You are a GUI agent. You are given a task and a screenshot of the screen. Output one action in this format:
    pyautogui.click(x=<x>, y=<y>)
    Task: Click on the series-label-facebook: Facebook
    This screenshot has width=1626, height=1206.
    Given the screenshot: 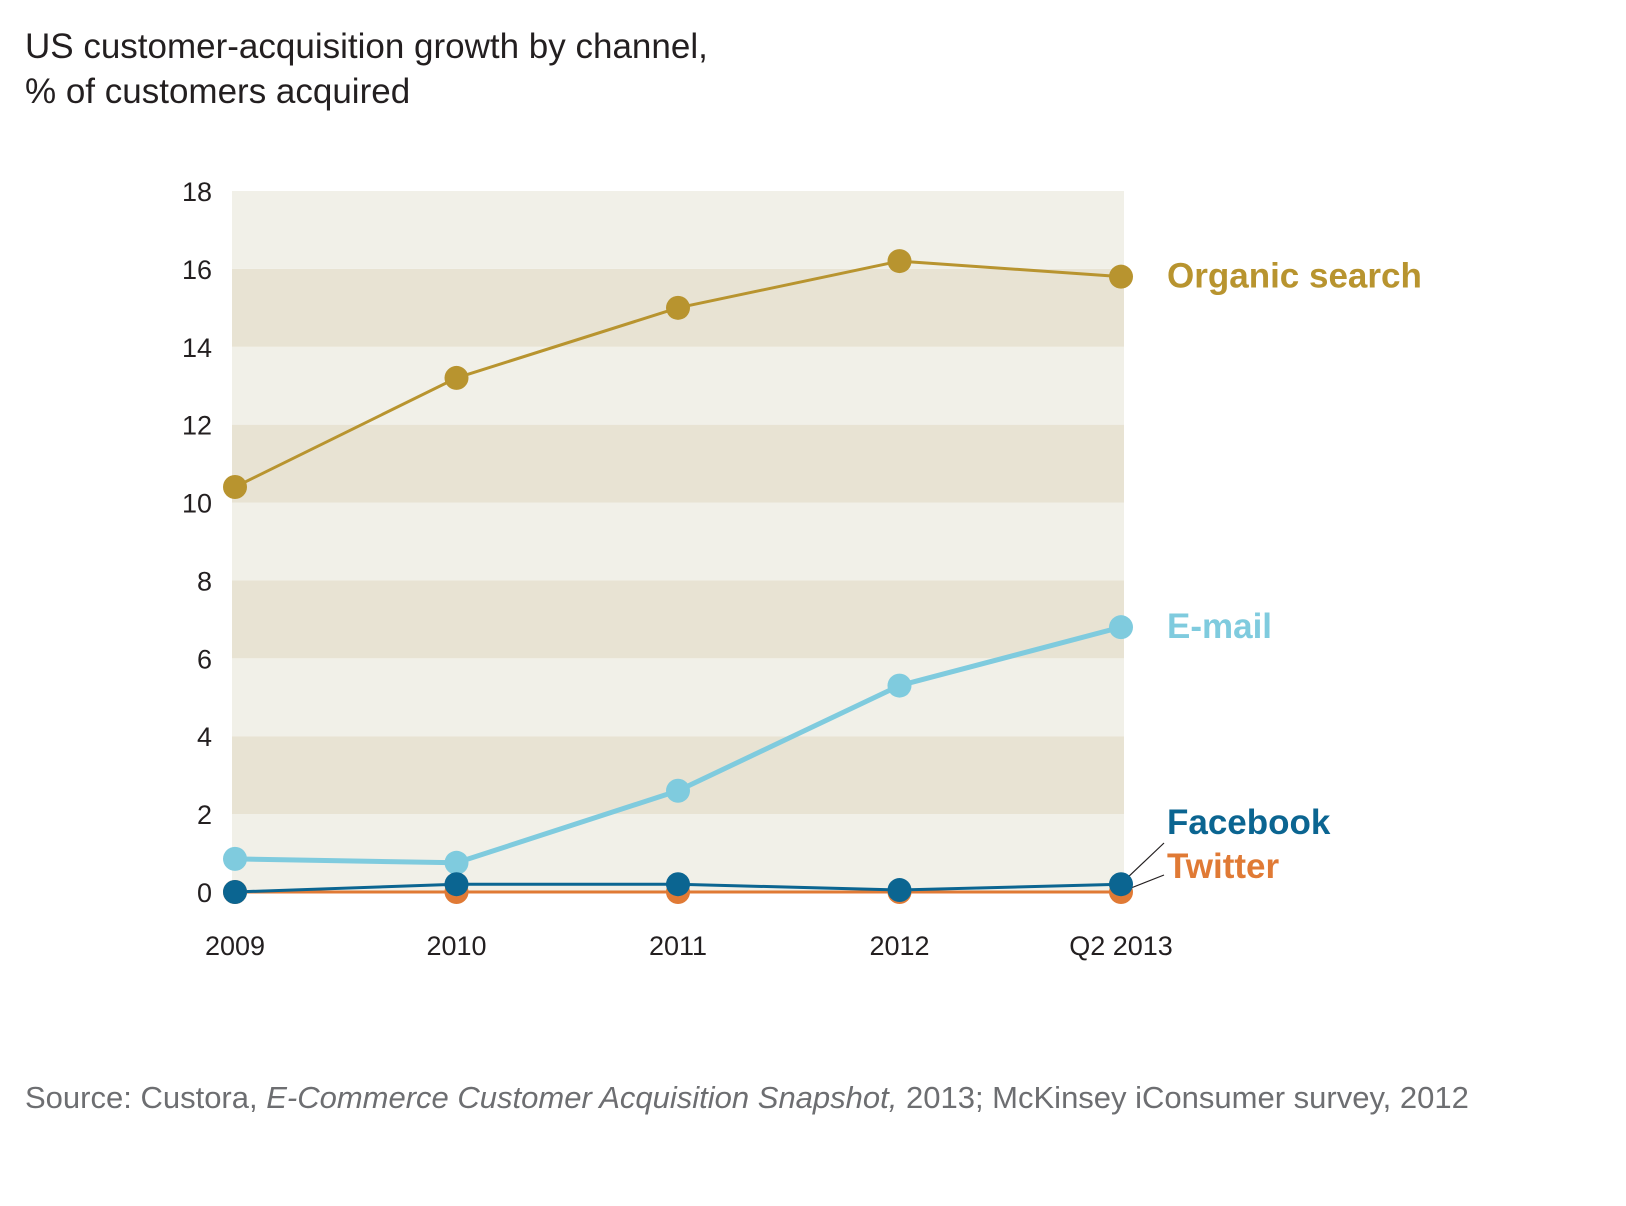 What is the action you would take?
    pyautogui.click(x=1249, y=822)
    